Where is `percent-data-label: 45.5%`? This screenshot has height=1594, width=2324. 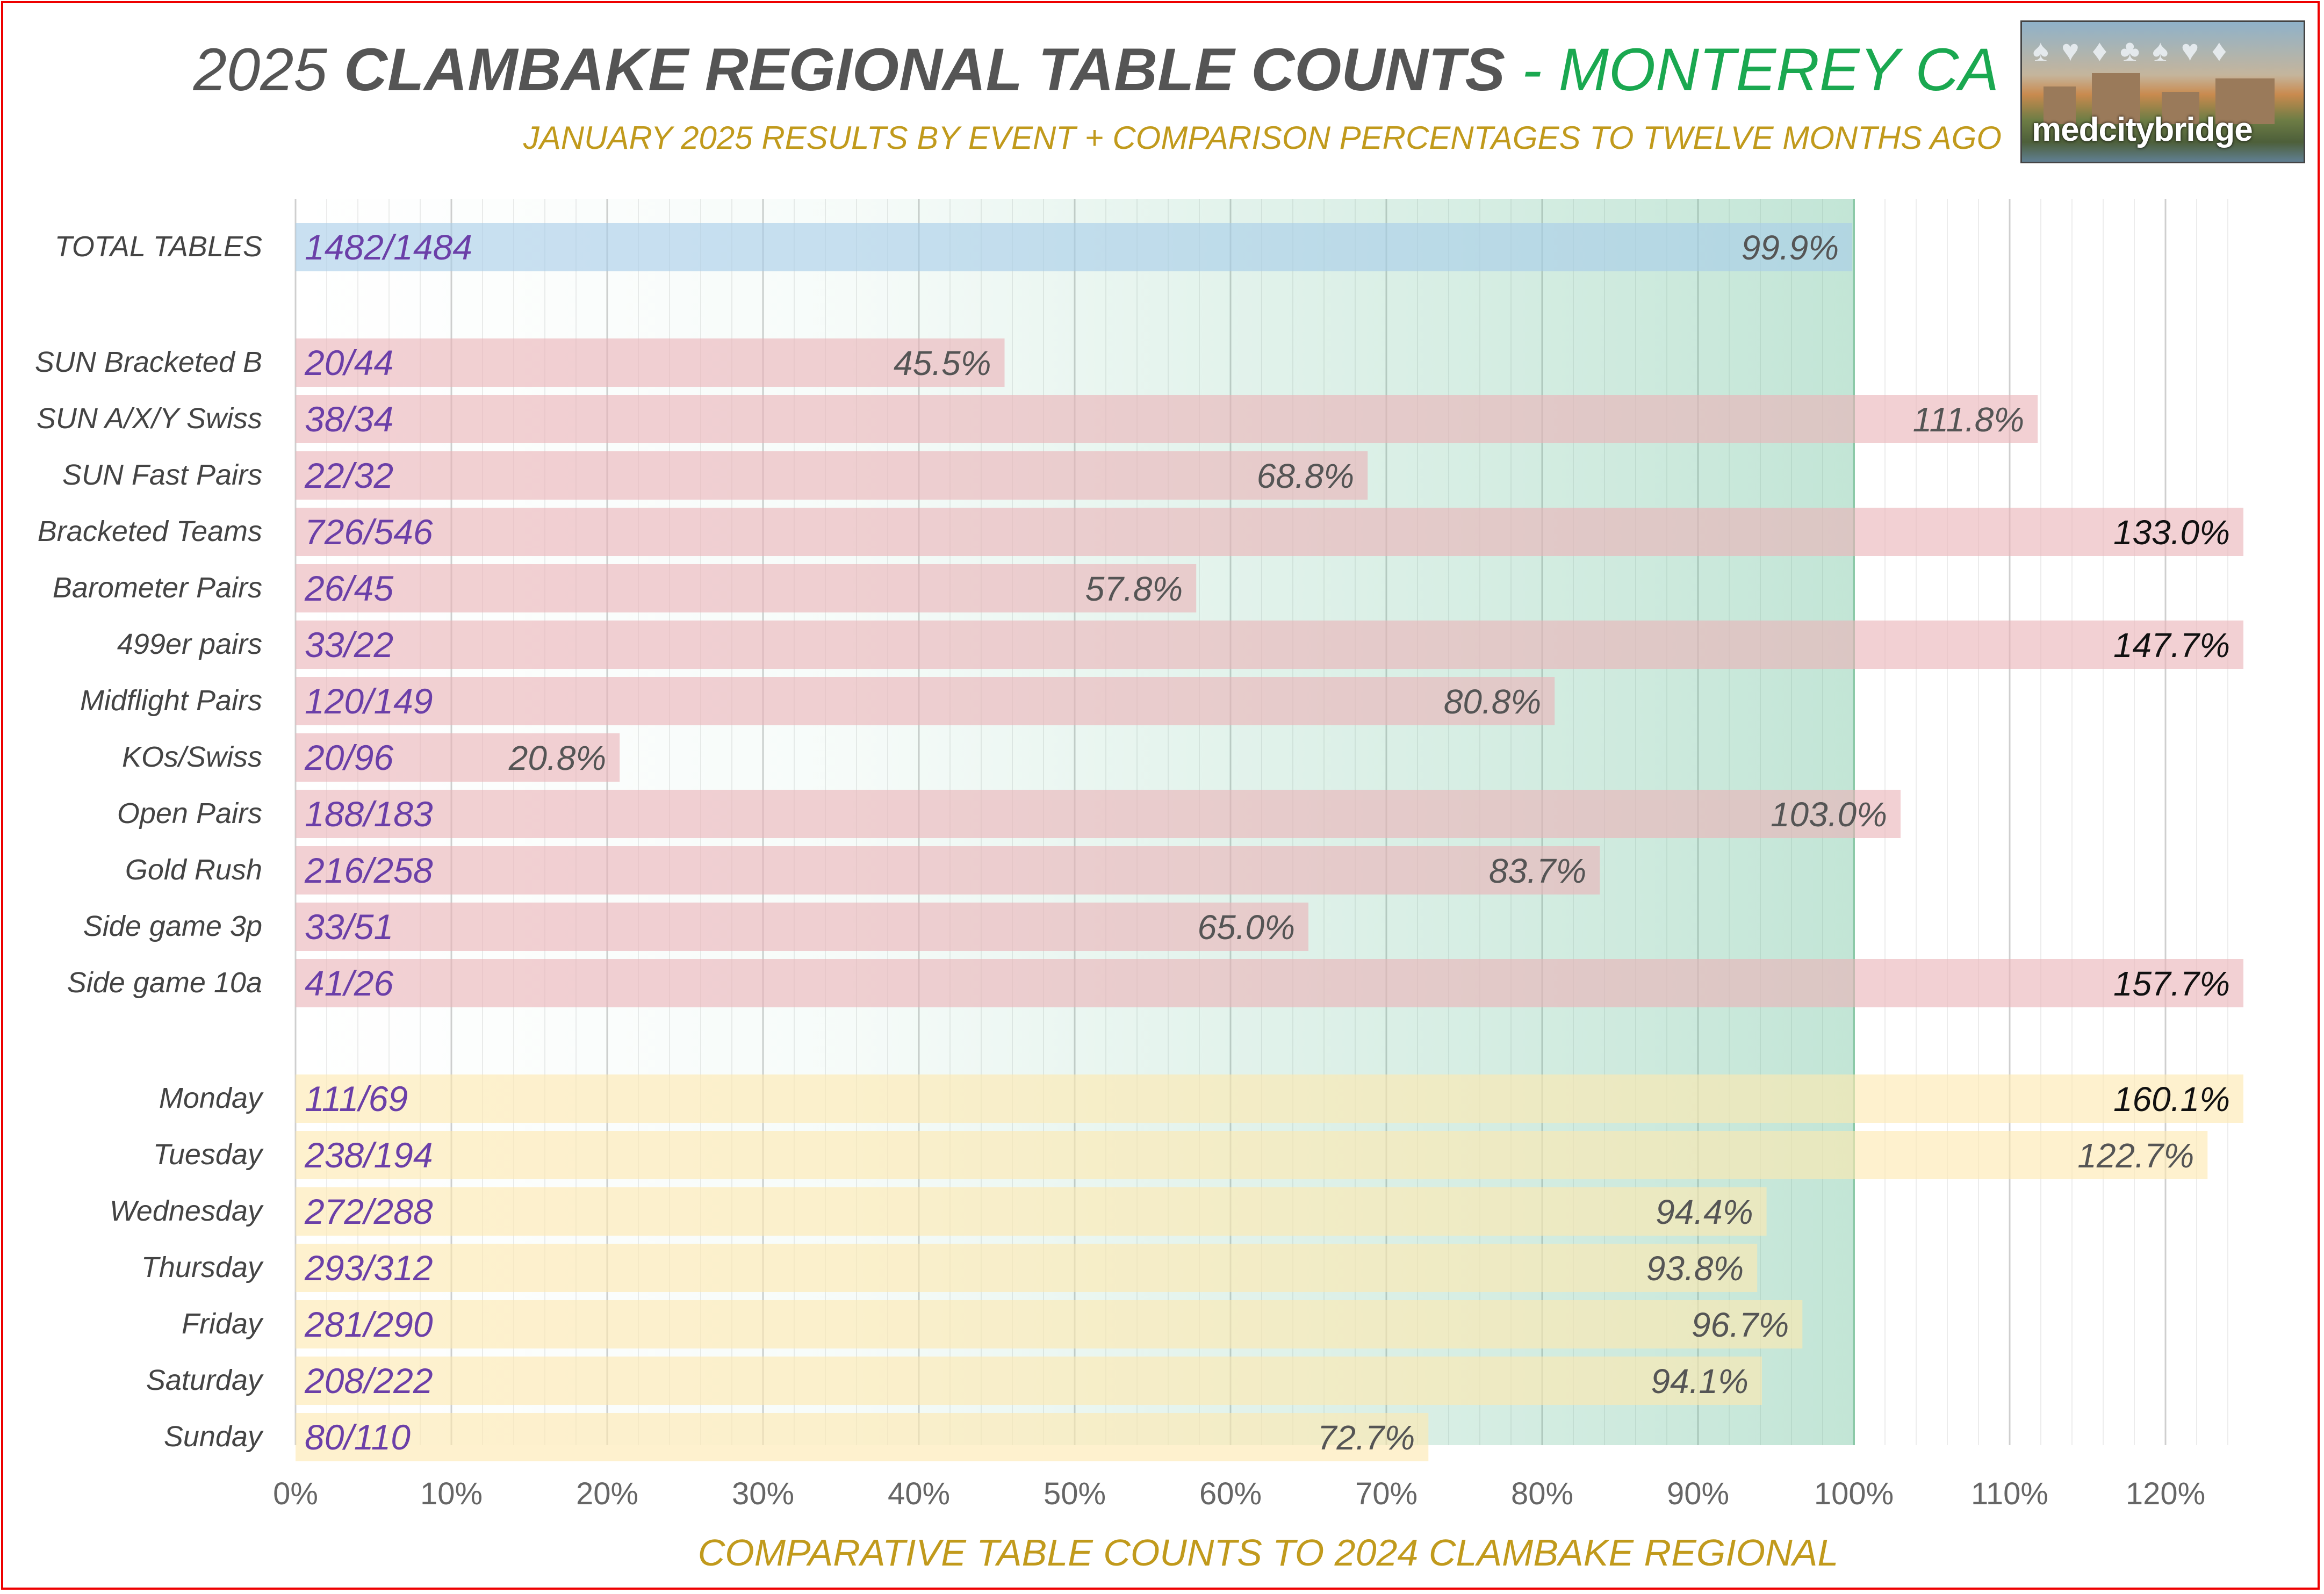
percent-data-label: 45.5% is located at coordinates (942, 363).